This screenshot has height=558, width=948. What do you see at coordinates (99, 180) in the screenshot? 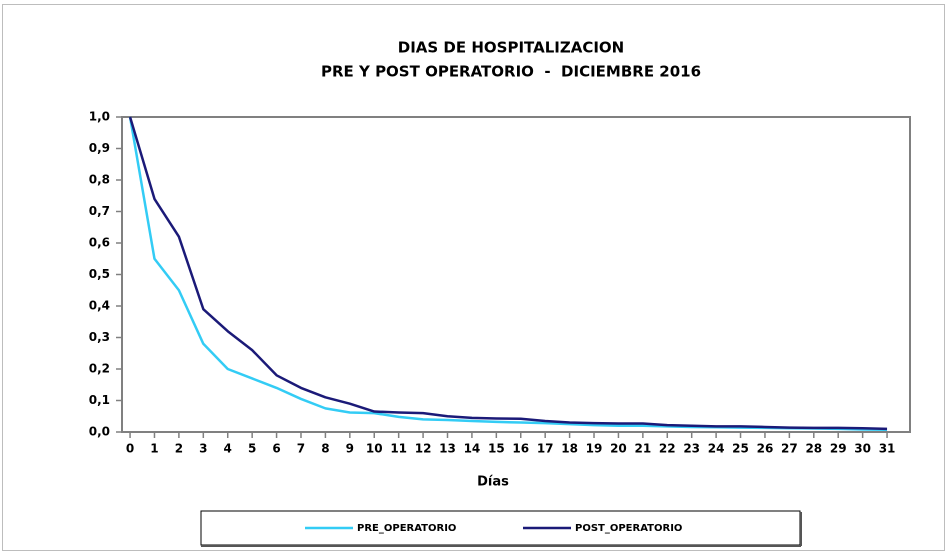
I see `y-tick-label: 0,8` at bounding box center [99, 180].